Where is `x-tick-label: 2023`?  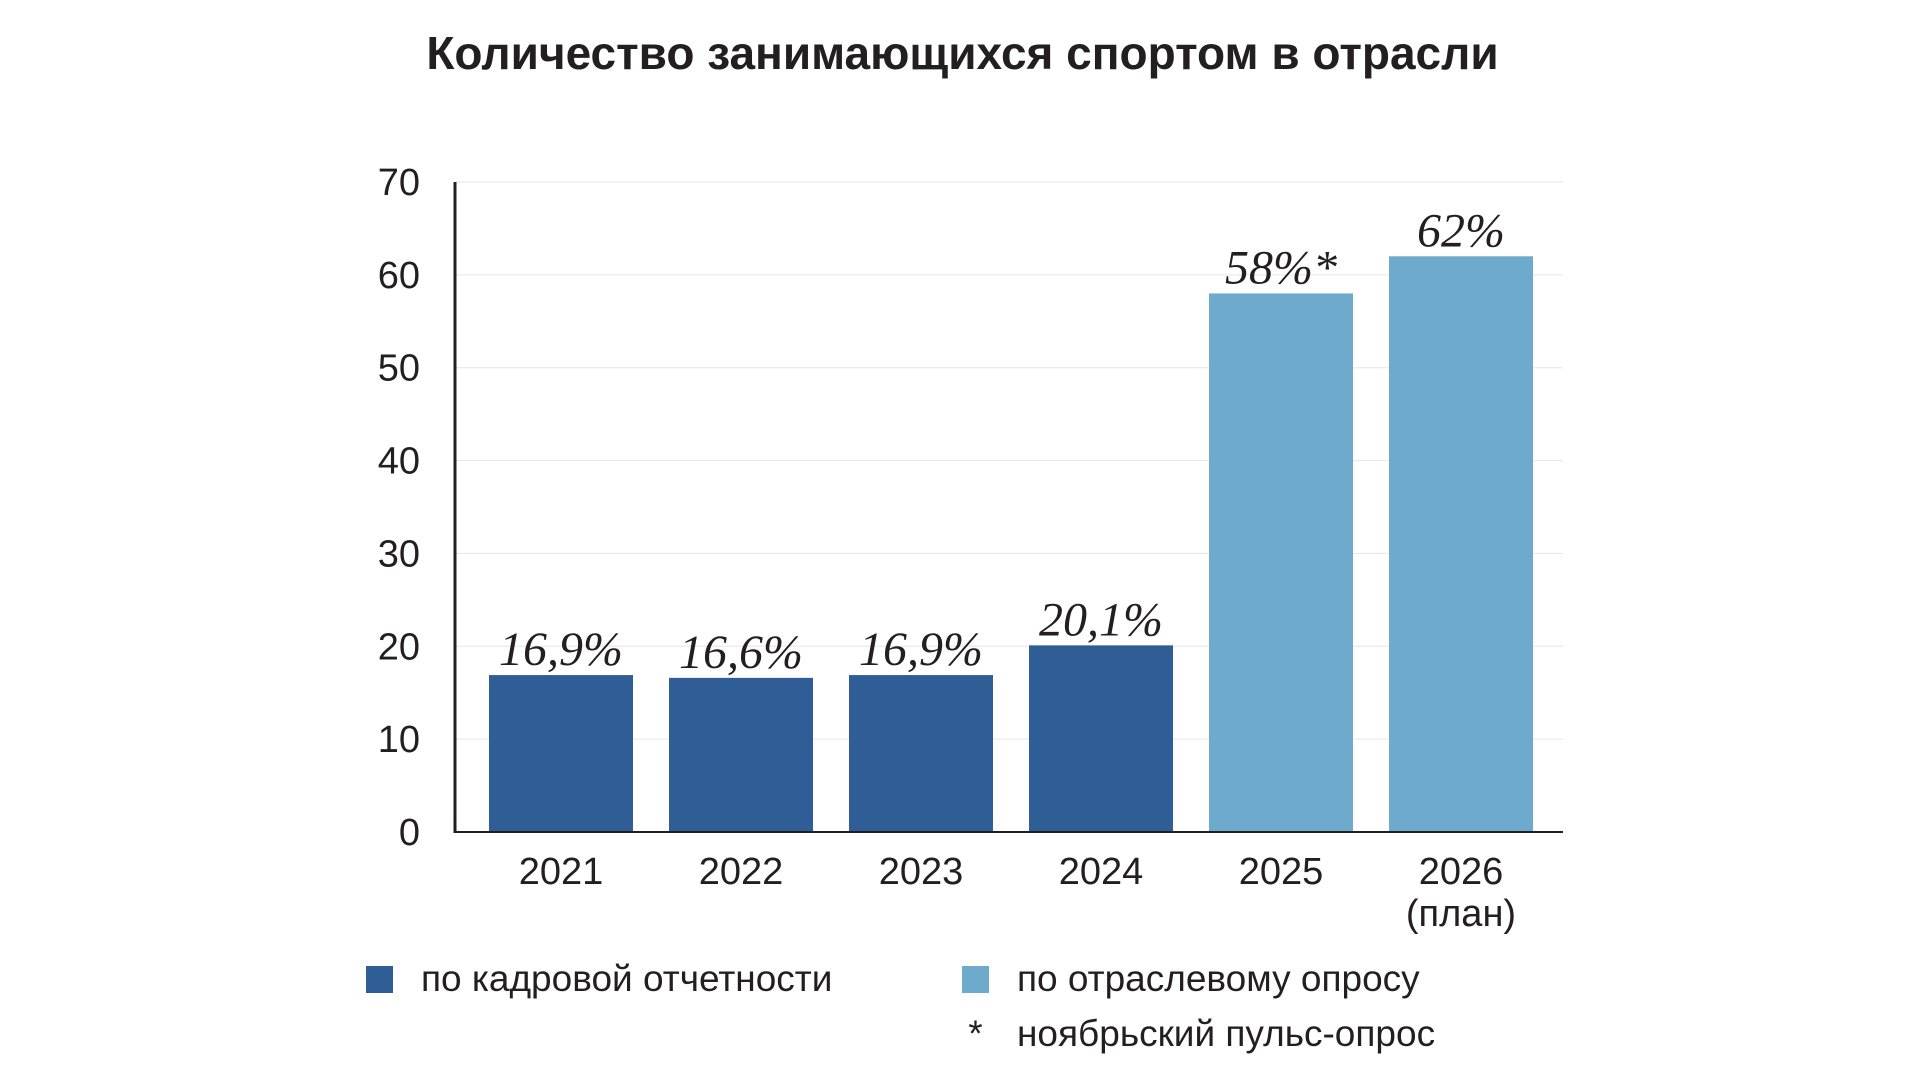
x-tick-label: 2023 is located at coordinates (921, 872).